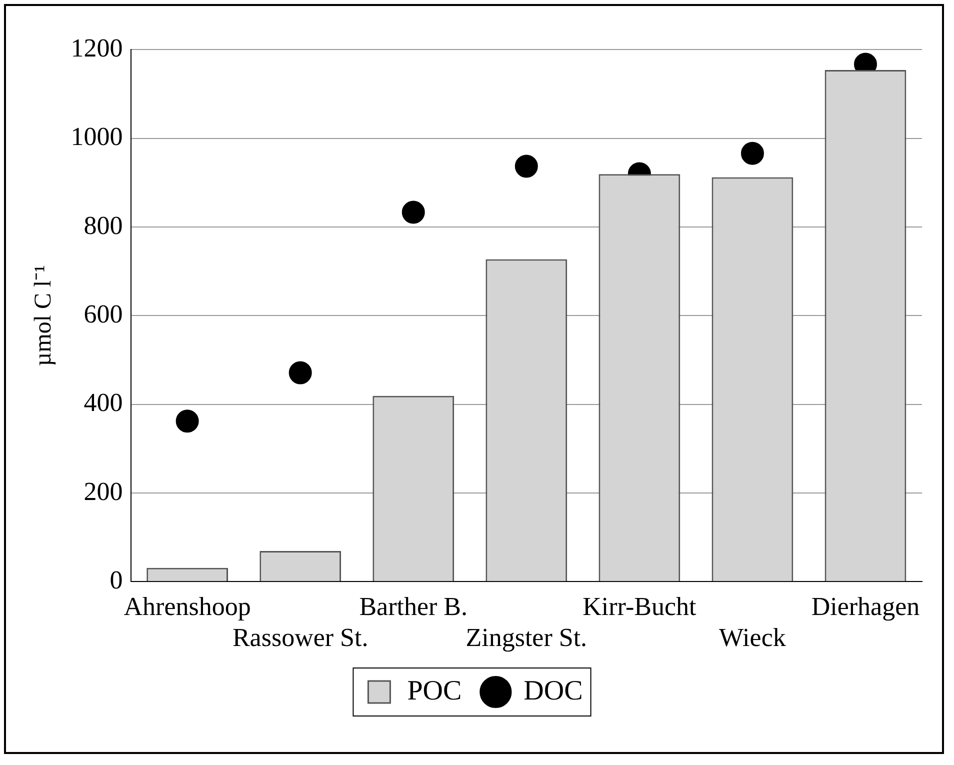 This screenshot has height=765, width=954. I want to click on x-tick-label: Rassower St., so click(300, 637).